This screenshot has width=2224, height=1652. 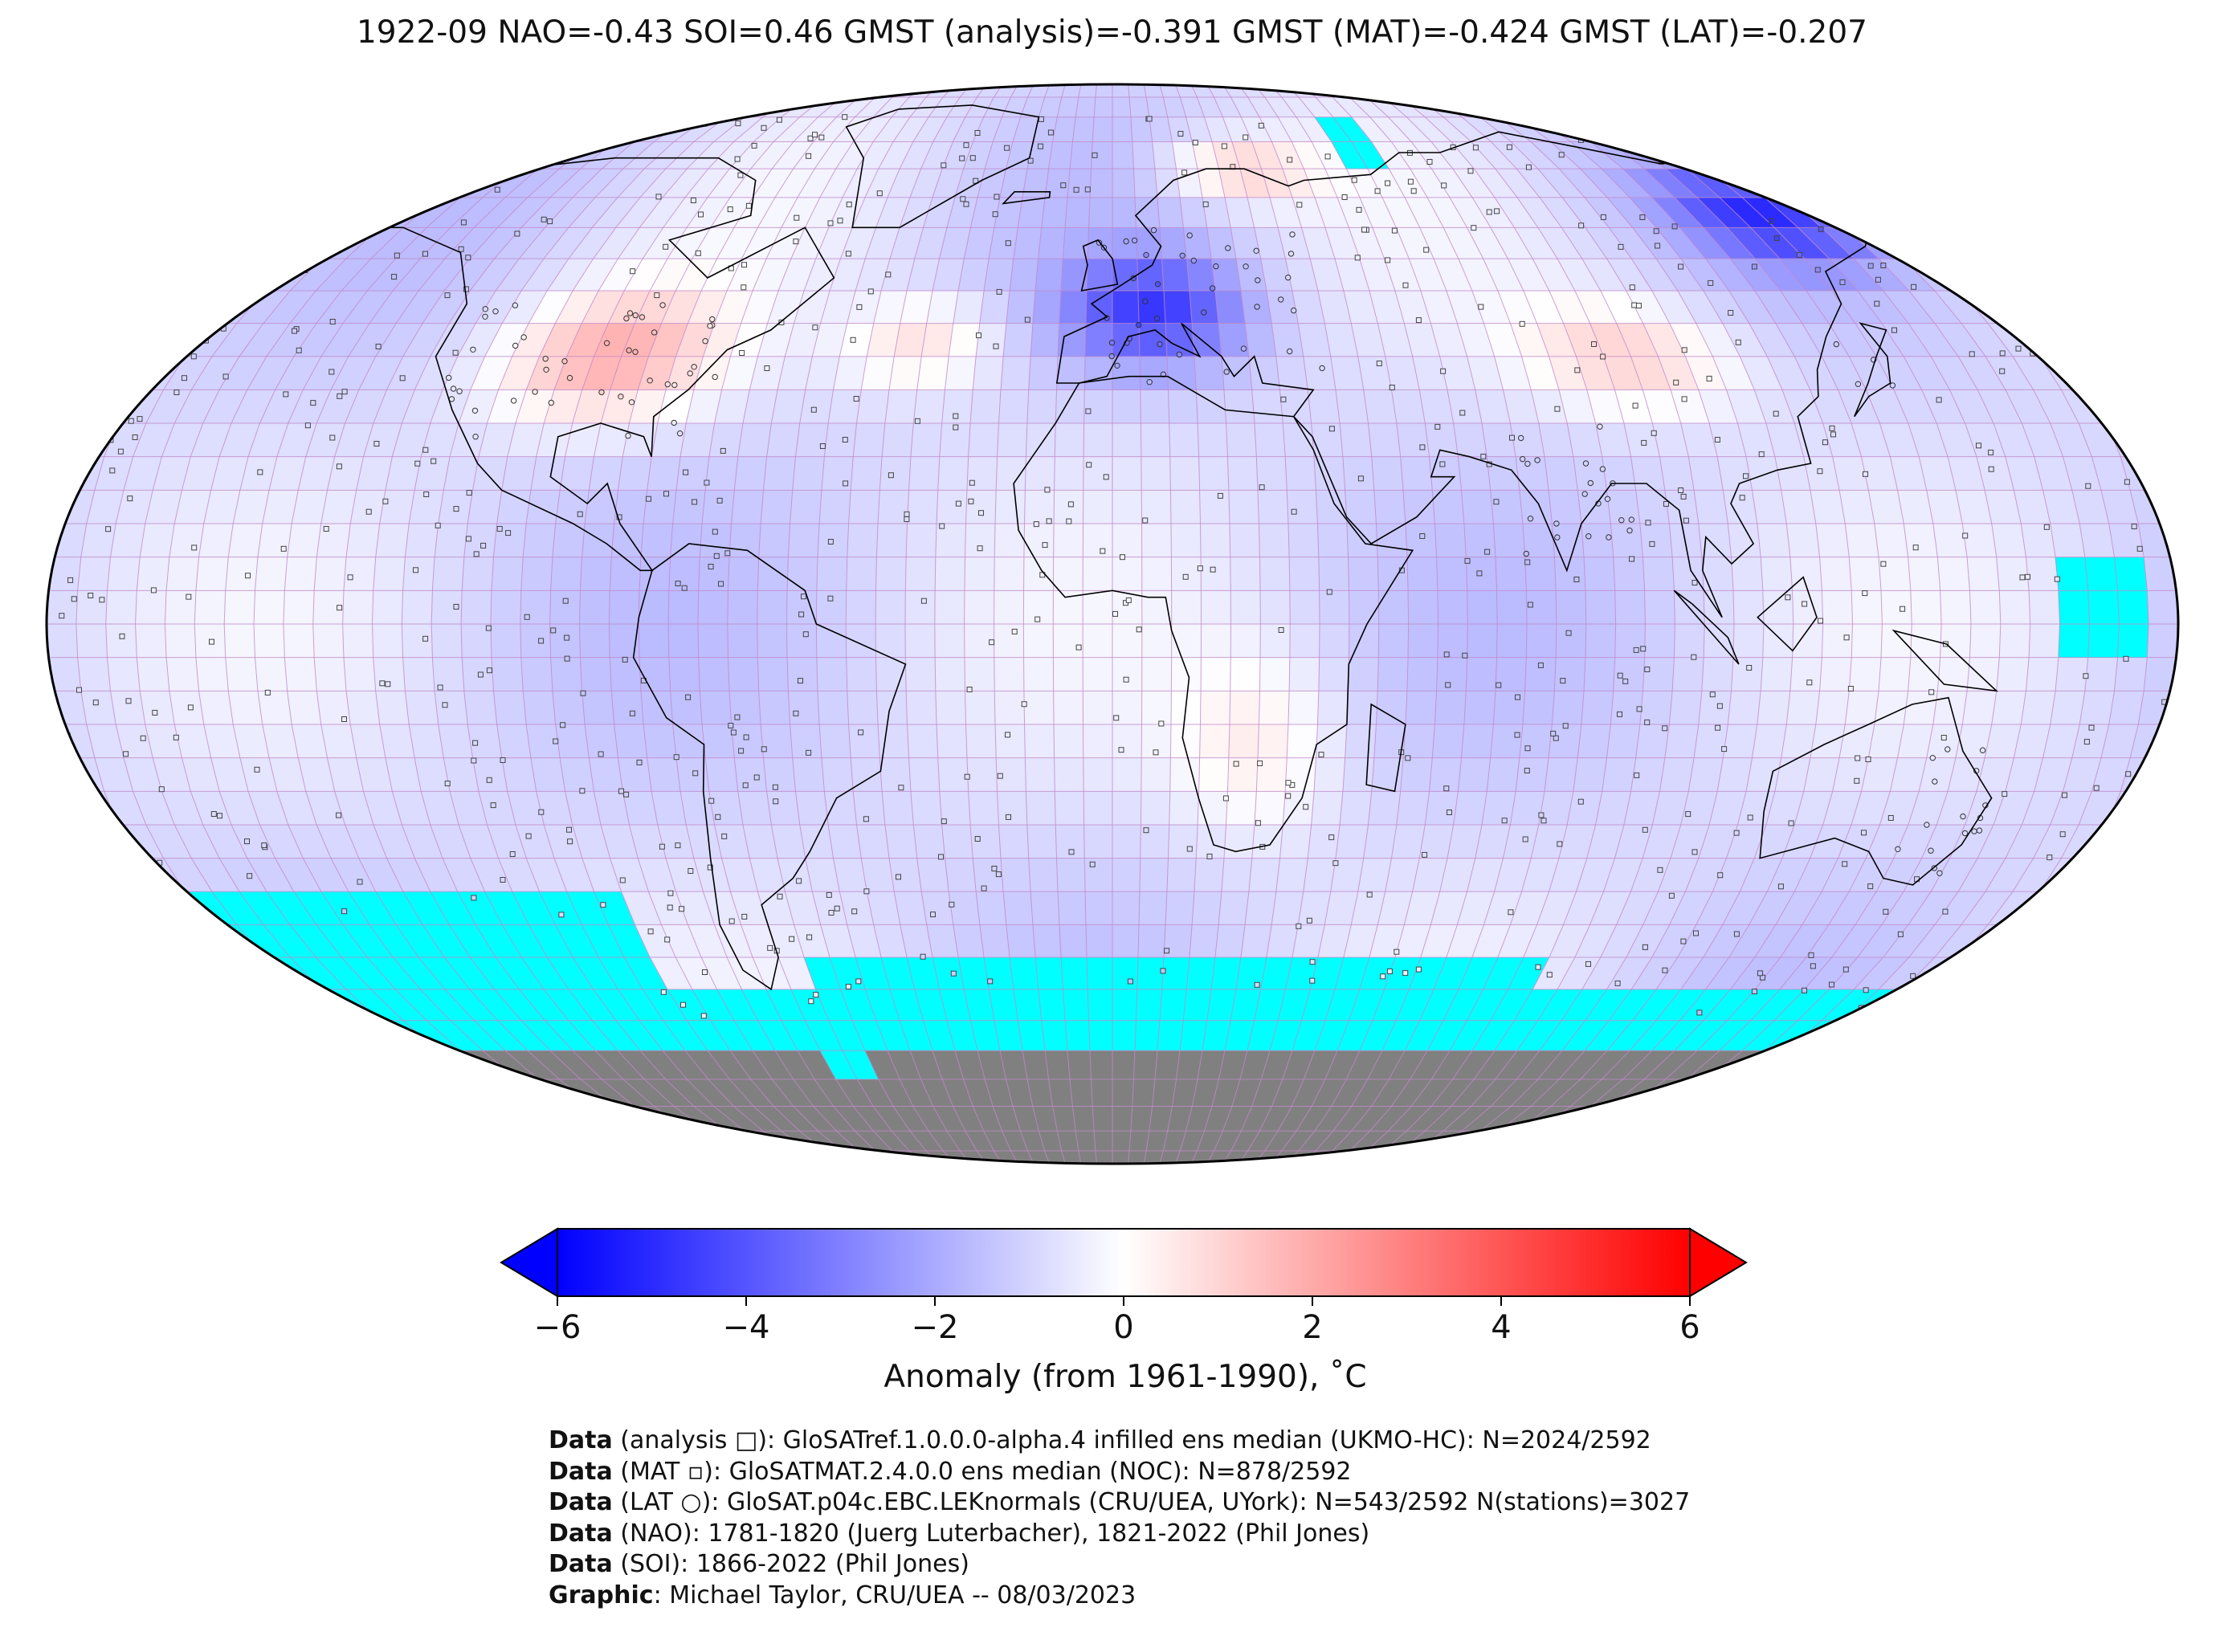 I want to click on colorbar-tick-label: 0, so click(x=1123, y=1327).